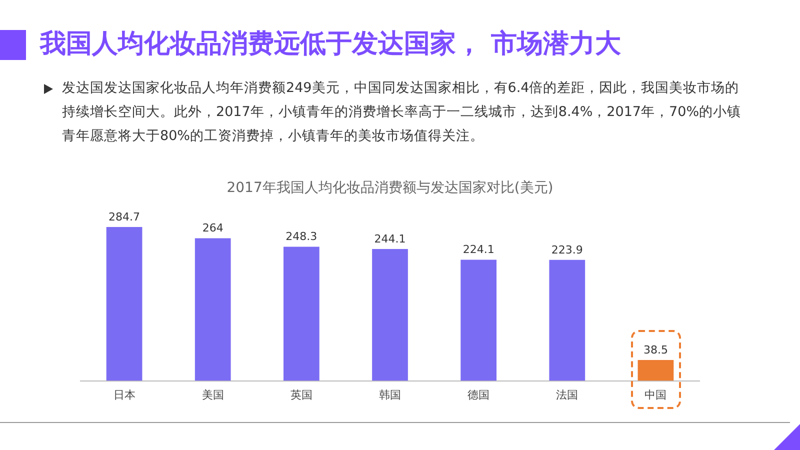 Image resolution: width=800 pixels, height=450 pixels. What do you see at coordinates (655, 395) in the screenshot?
I see `x-tick-label: 中国` at bounding box center [655, 395].